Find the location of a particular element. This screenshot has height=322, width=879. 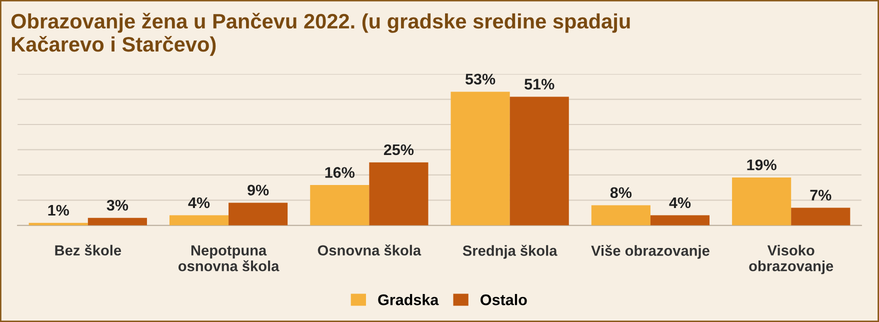

x-tick-label: Osnovna škola is located at coordinates (370, 250).